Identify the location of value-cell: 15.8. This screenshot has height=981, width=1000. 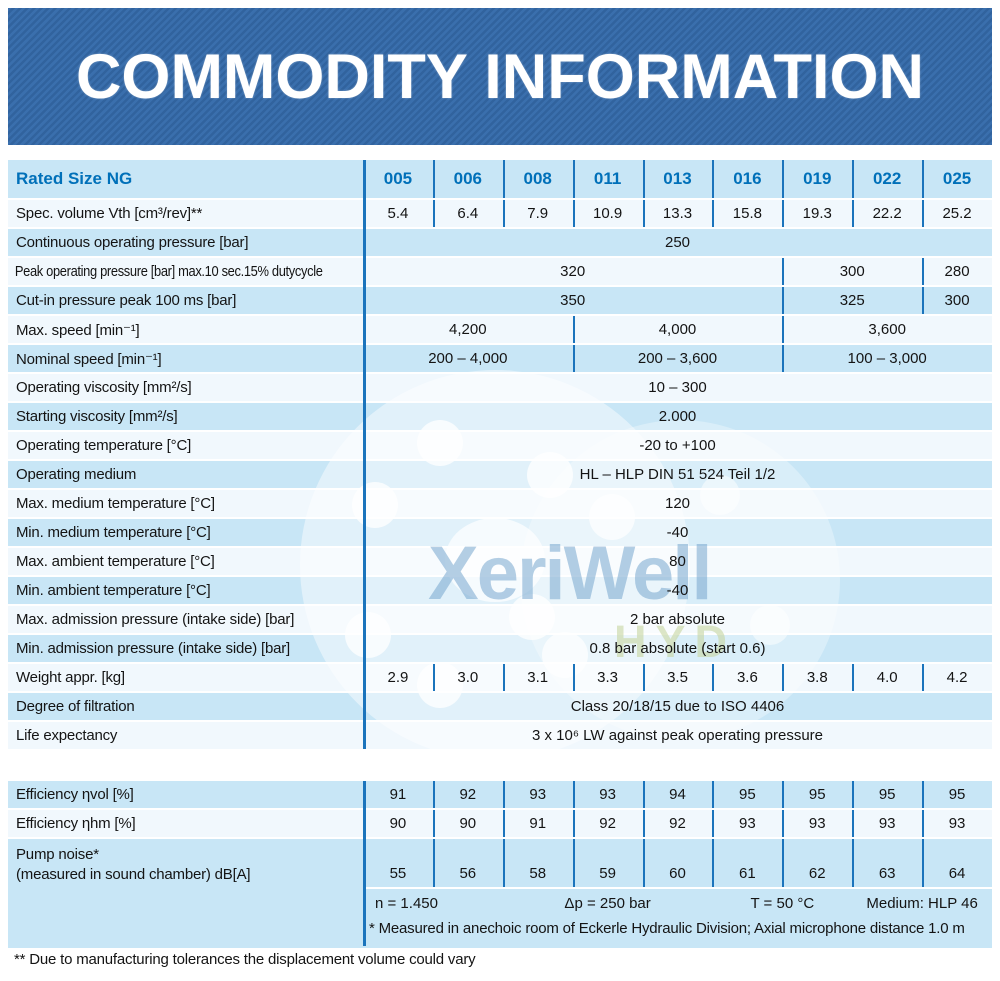
(747, 213).